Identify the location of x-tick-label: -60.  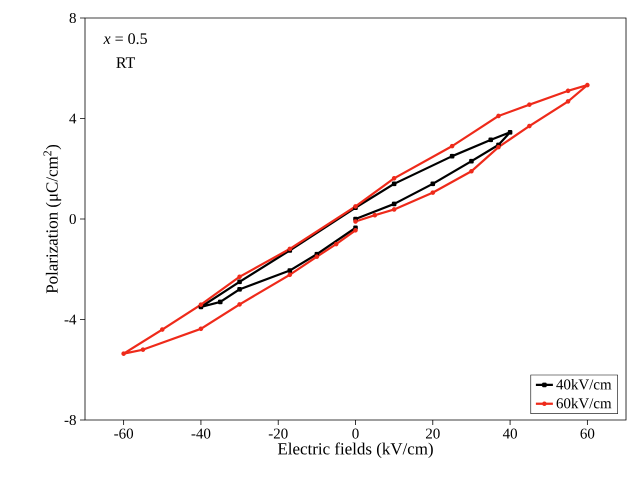
(124, 433).